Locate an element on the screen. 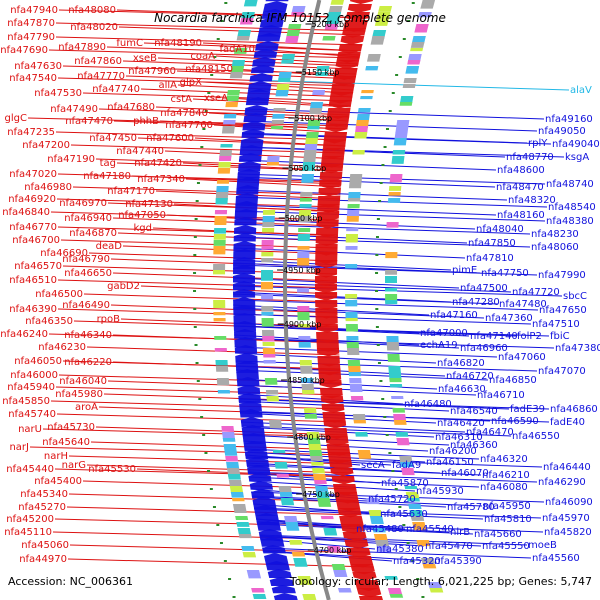  gene-label-forward: cstA is located at coordinates (182, 99).